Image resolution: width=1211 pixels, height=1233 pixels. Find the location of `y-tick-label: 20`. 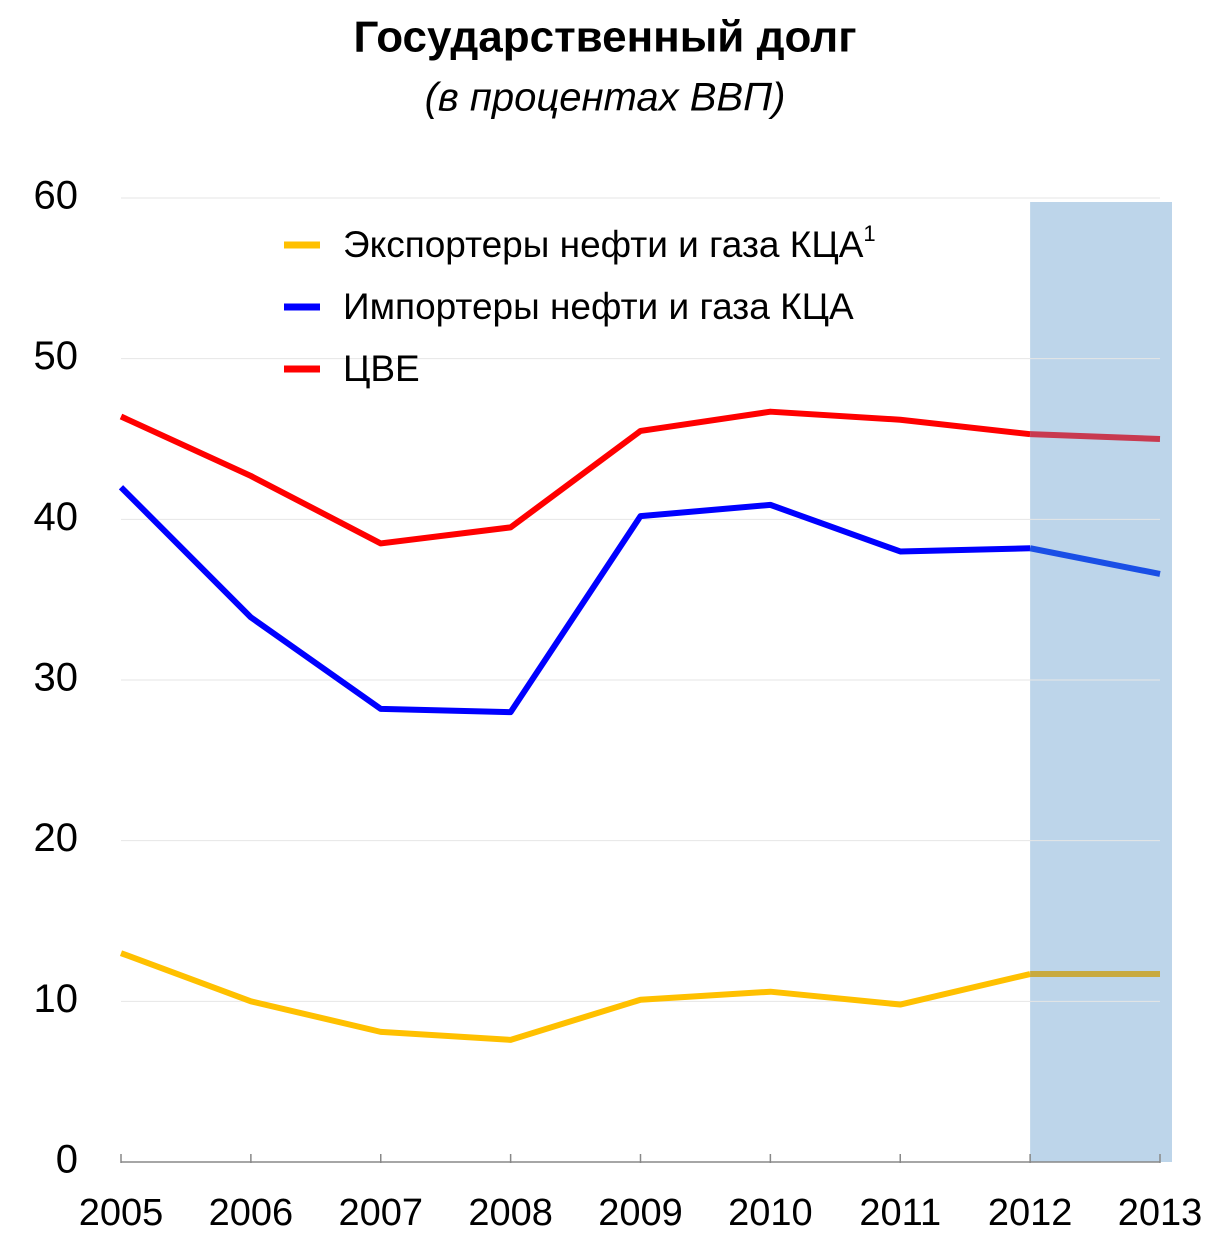

y-tick-label: 20 is located at coordinates (56, 838).